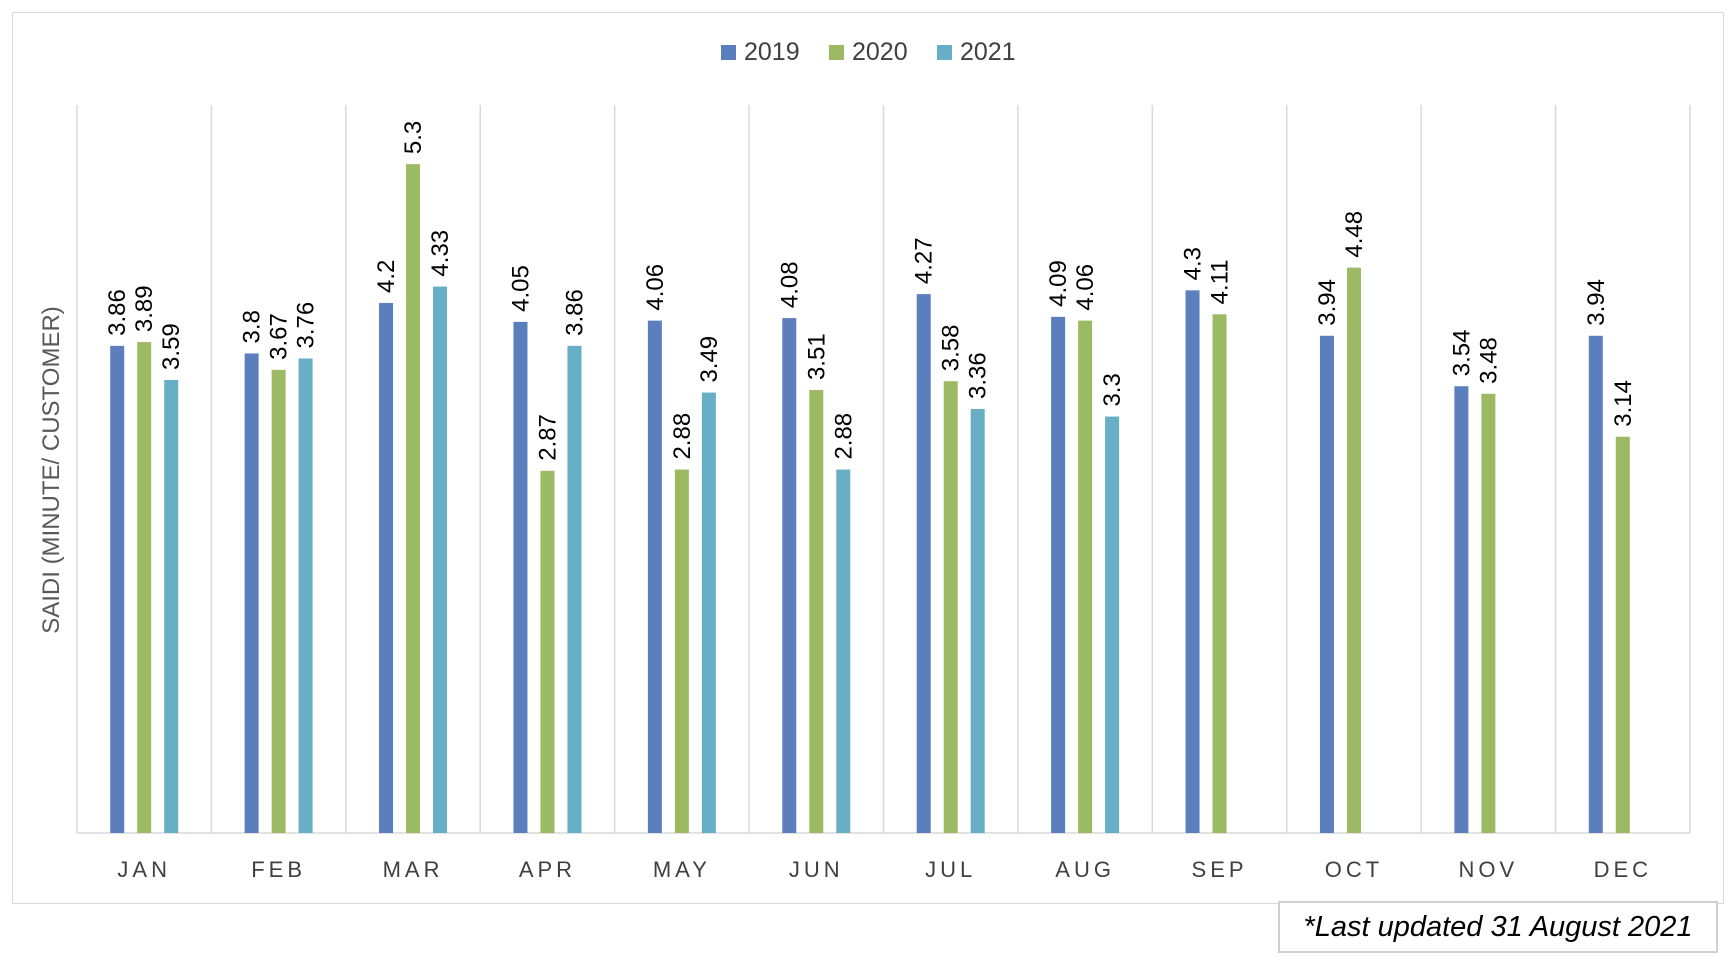 This screenshot has height=966, width=1728. I want to click on bar-2019-jul, so click(923, 564).